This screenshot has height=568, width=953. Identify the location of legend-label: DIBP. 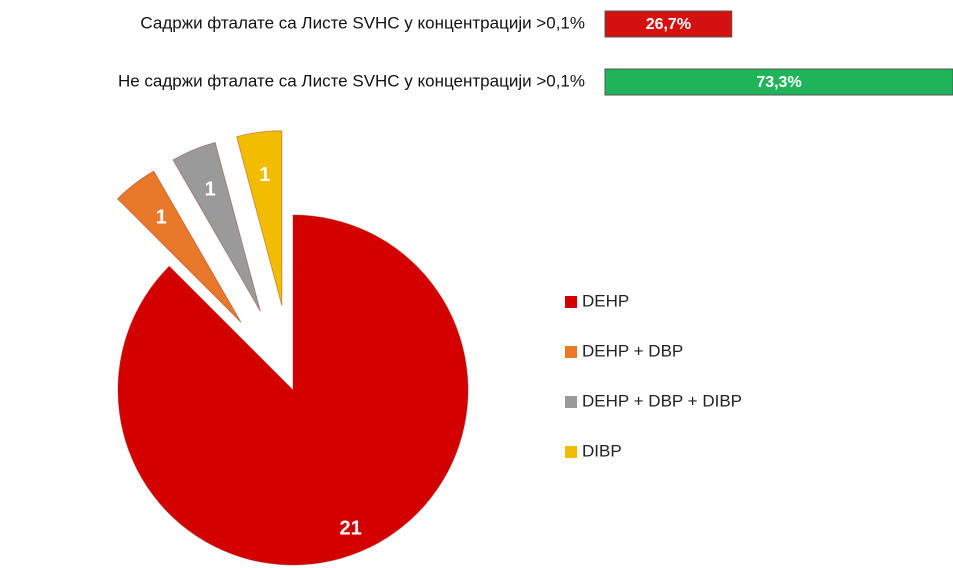
(602, 450).